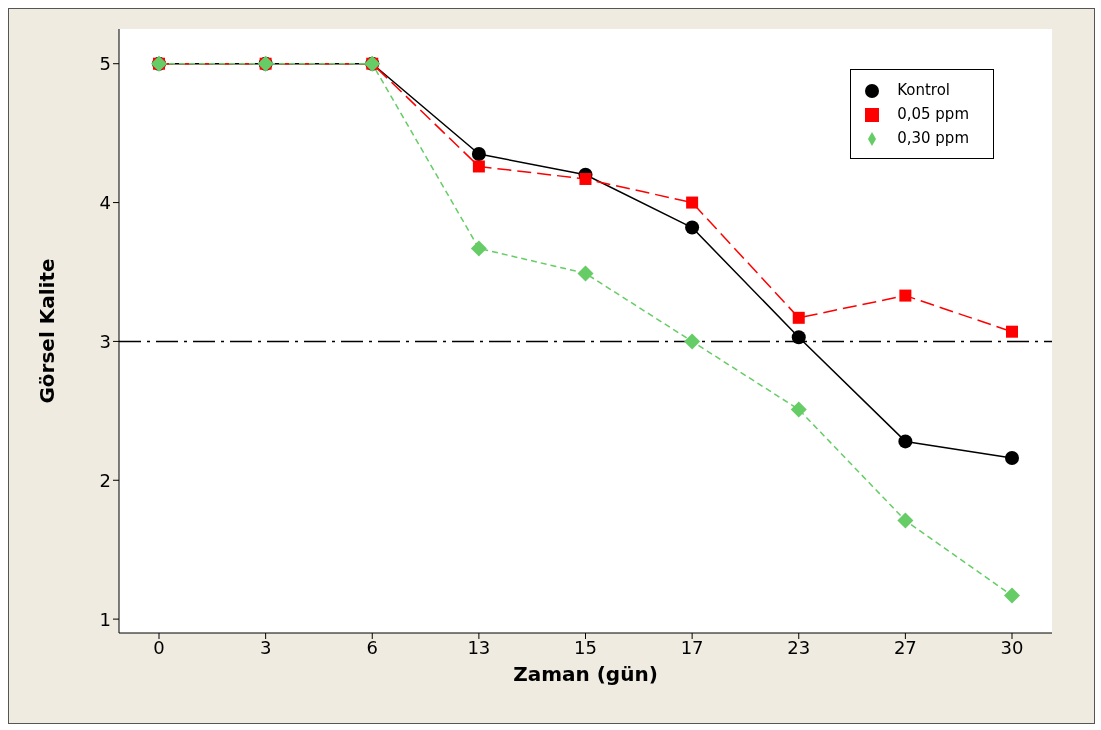 This screenshot has width=1101, height=730. What do you see at coordinates (585, 647) in the screenshot?
I see `x-tick-label: 15` at bounding box center [585, 647].